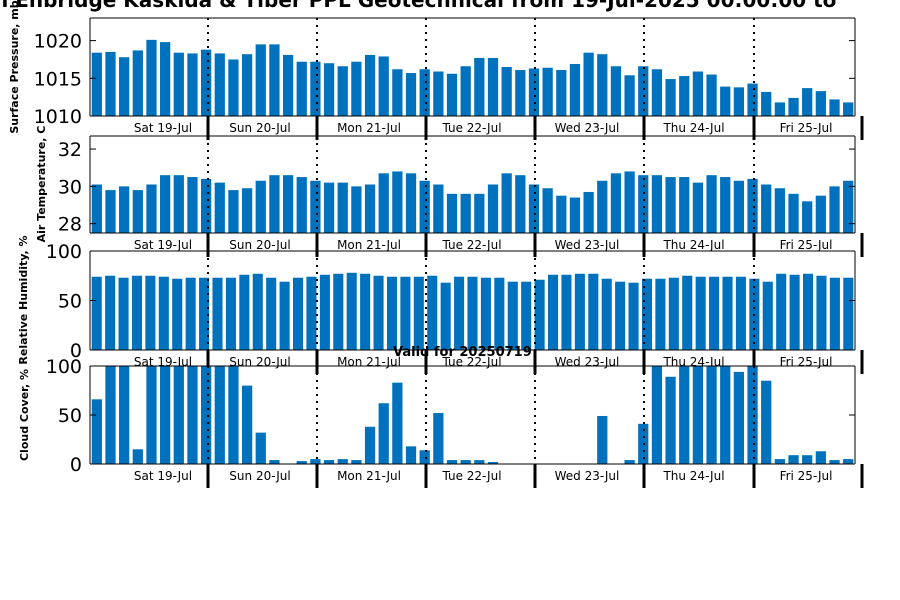 This screenshot has height=600, width=900. What do you see at coordinates (64, 367) in the screenshot?
I see `y-tick-label: 100` at bounding box center [64, 367].